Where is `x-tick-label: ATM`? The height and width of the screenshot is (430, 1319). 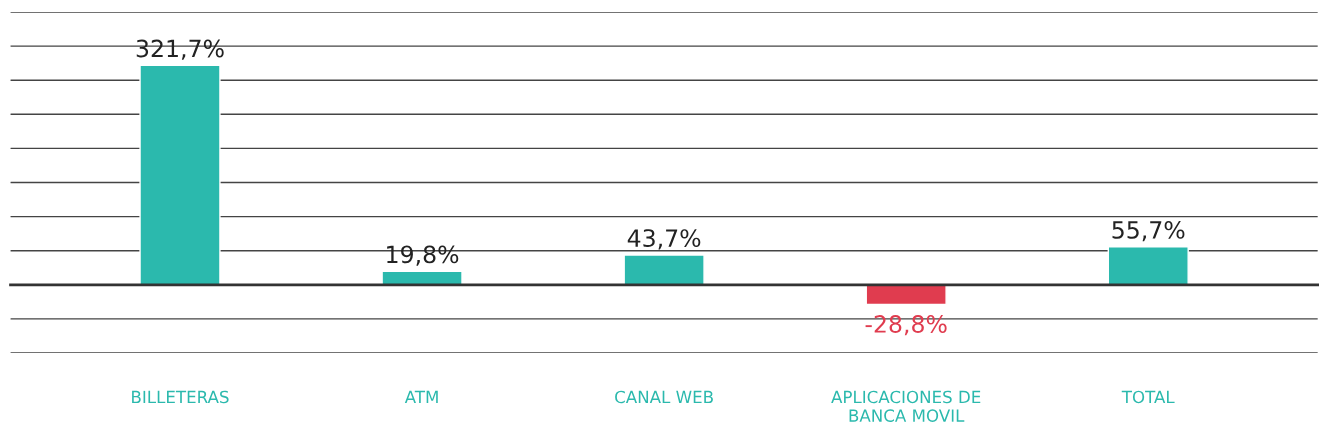 x-tick-label: ATM is located at coordinates (421, 397).